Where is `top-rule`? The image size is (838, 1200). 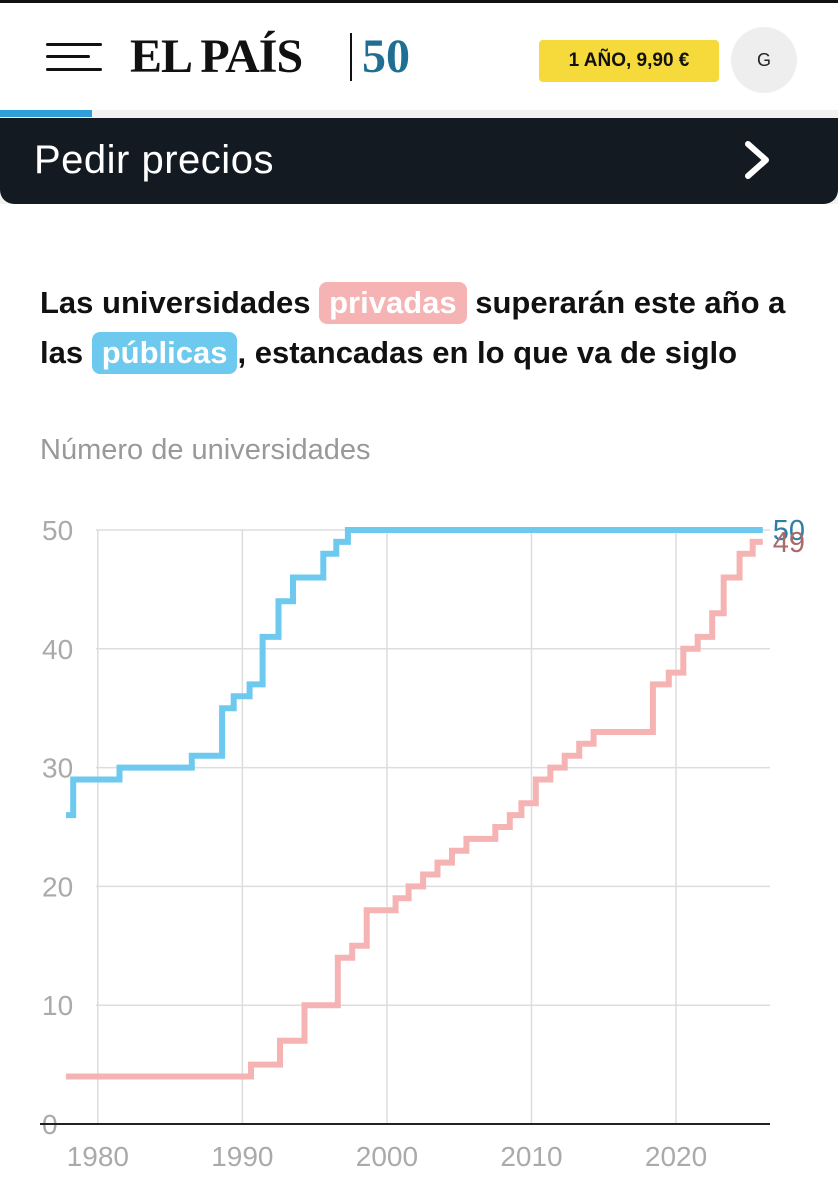 top-rule is located at coordinates (419, 1).